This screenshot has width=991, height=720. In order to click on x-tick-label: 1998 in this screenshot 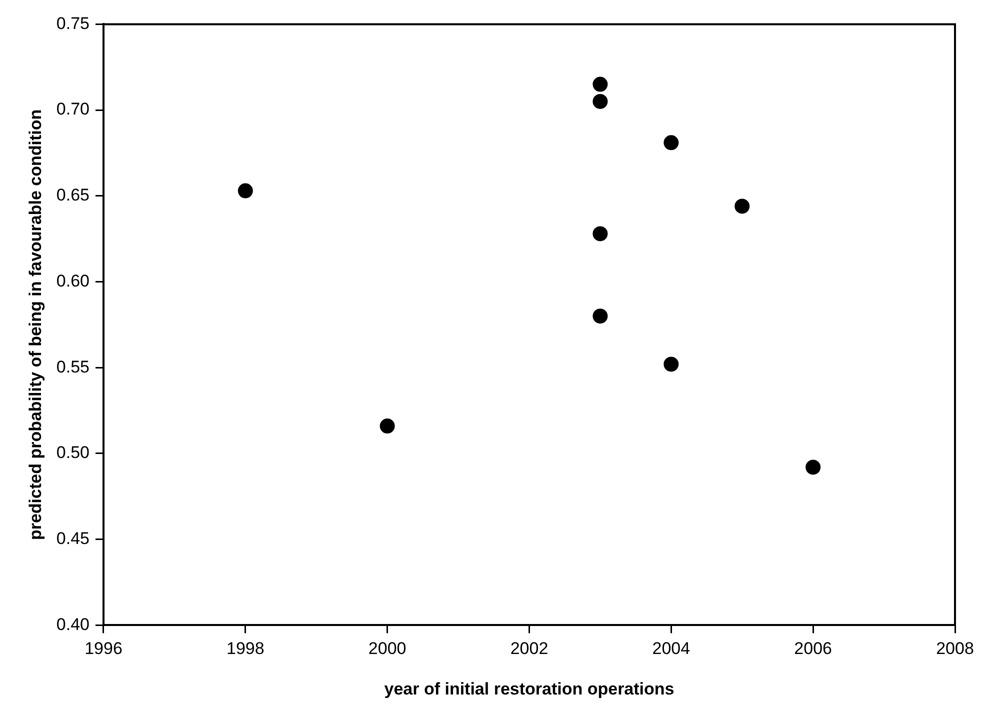, I will do `click(245, 648)`.